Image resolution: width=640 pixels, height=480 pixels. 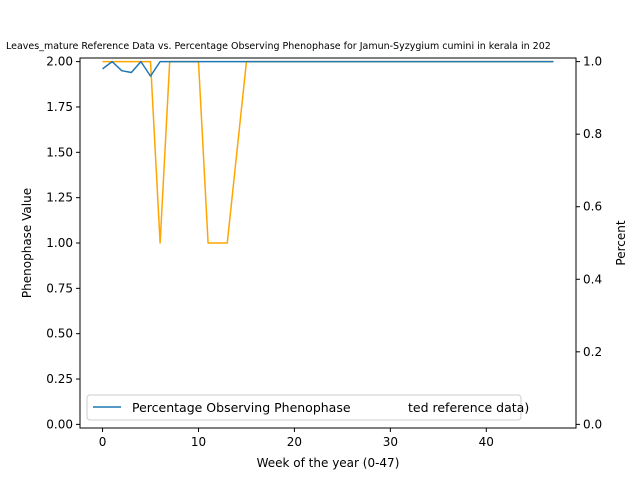 I want to click on x-tick-label: 30, so click(x=390, y=442).